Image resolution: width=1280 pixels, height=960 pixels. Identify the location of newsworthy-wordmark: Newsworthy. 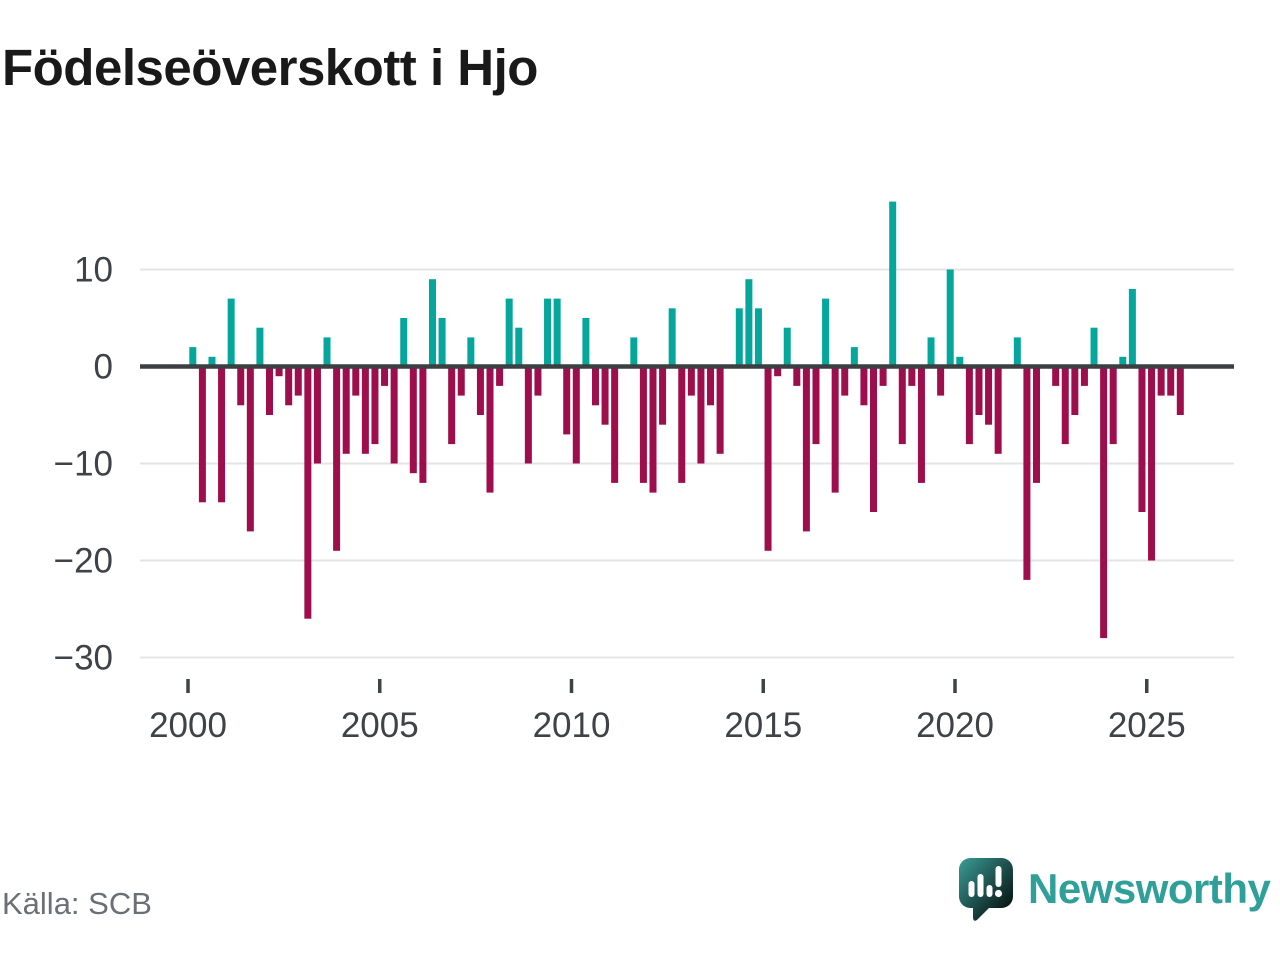
(1149, 888).